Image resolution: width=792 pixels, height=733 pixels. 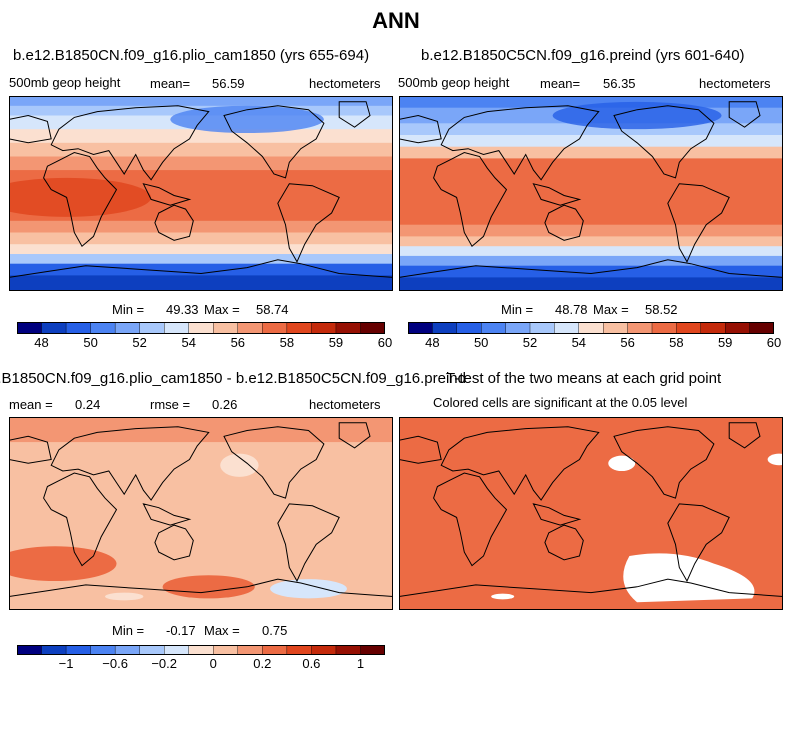 I want to click on panel3-mean-value: 0.24, so click(x=88, y=404).